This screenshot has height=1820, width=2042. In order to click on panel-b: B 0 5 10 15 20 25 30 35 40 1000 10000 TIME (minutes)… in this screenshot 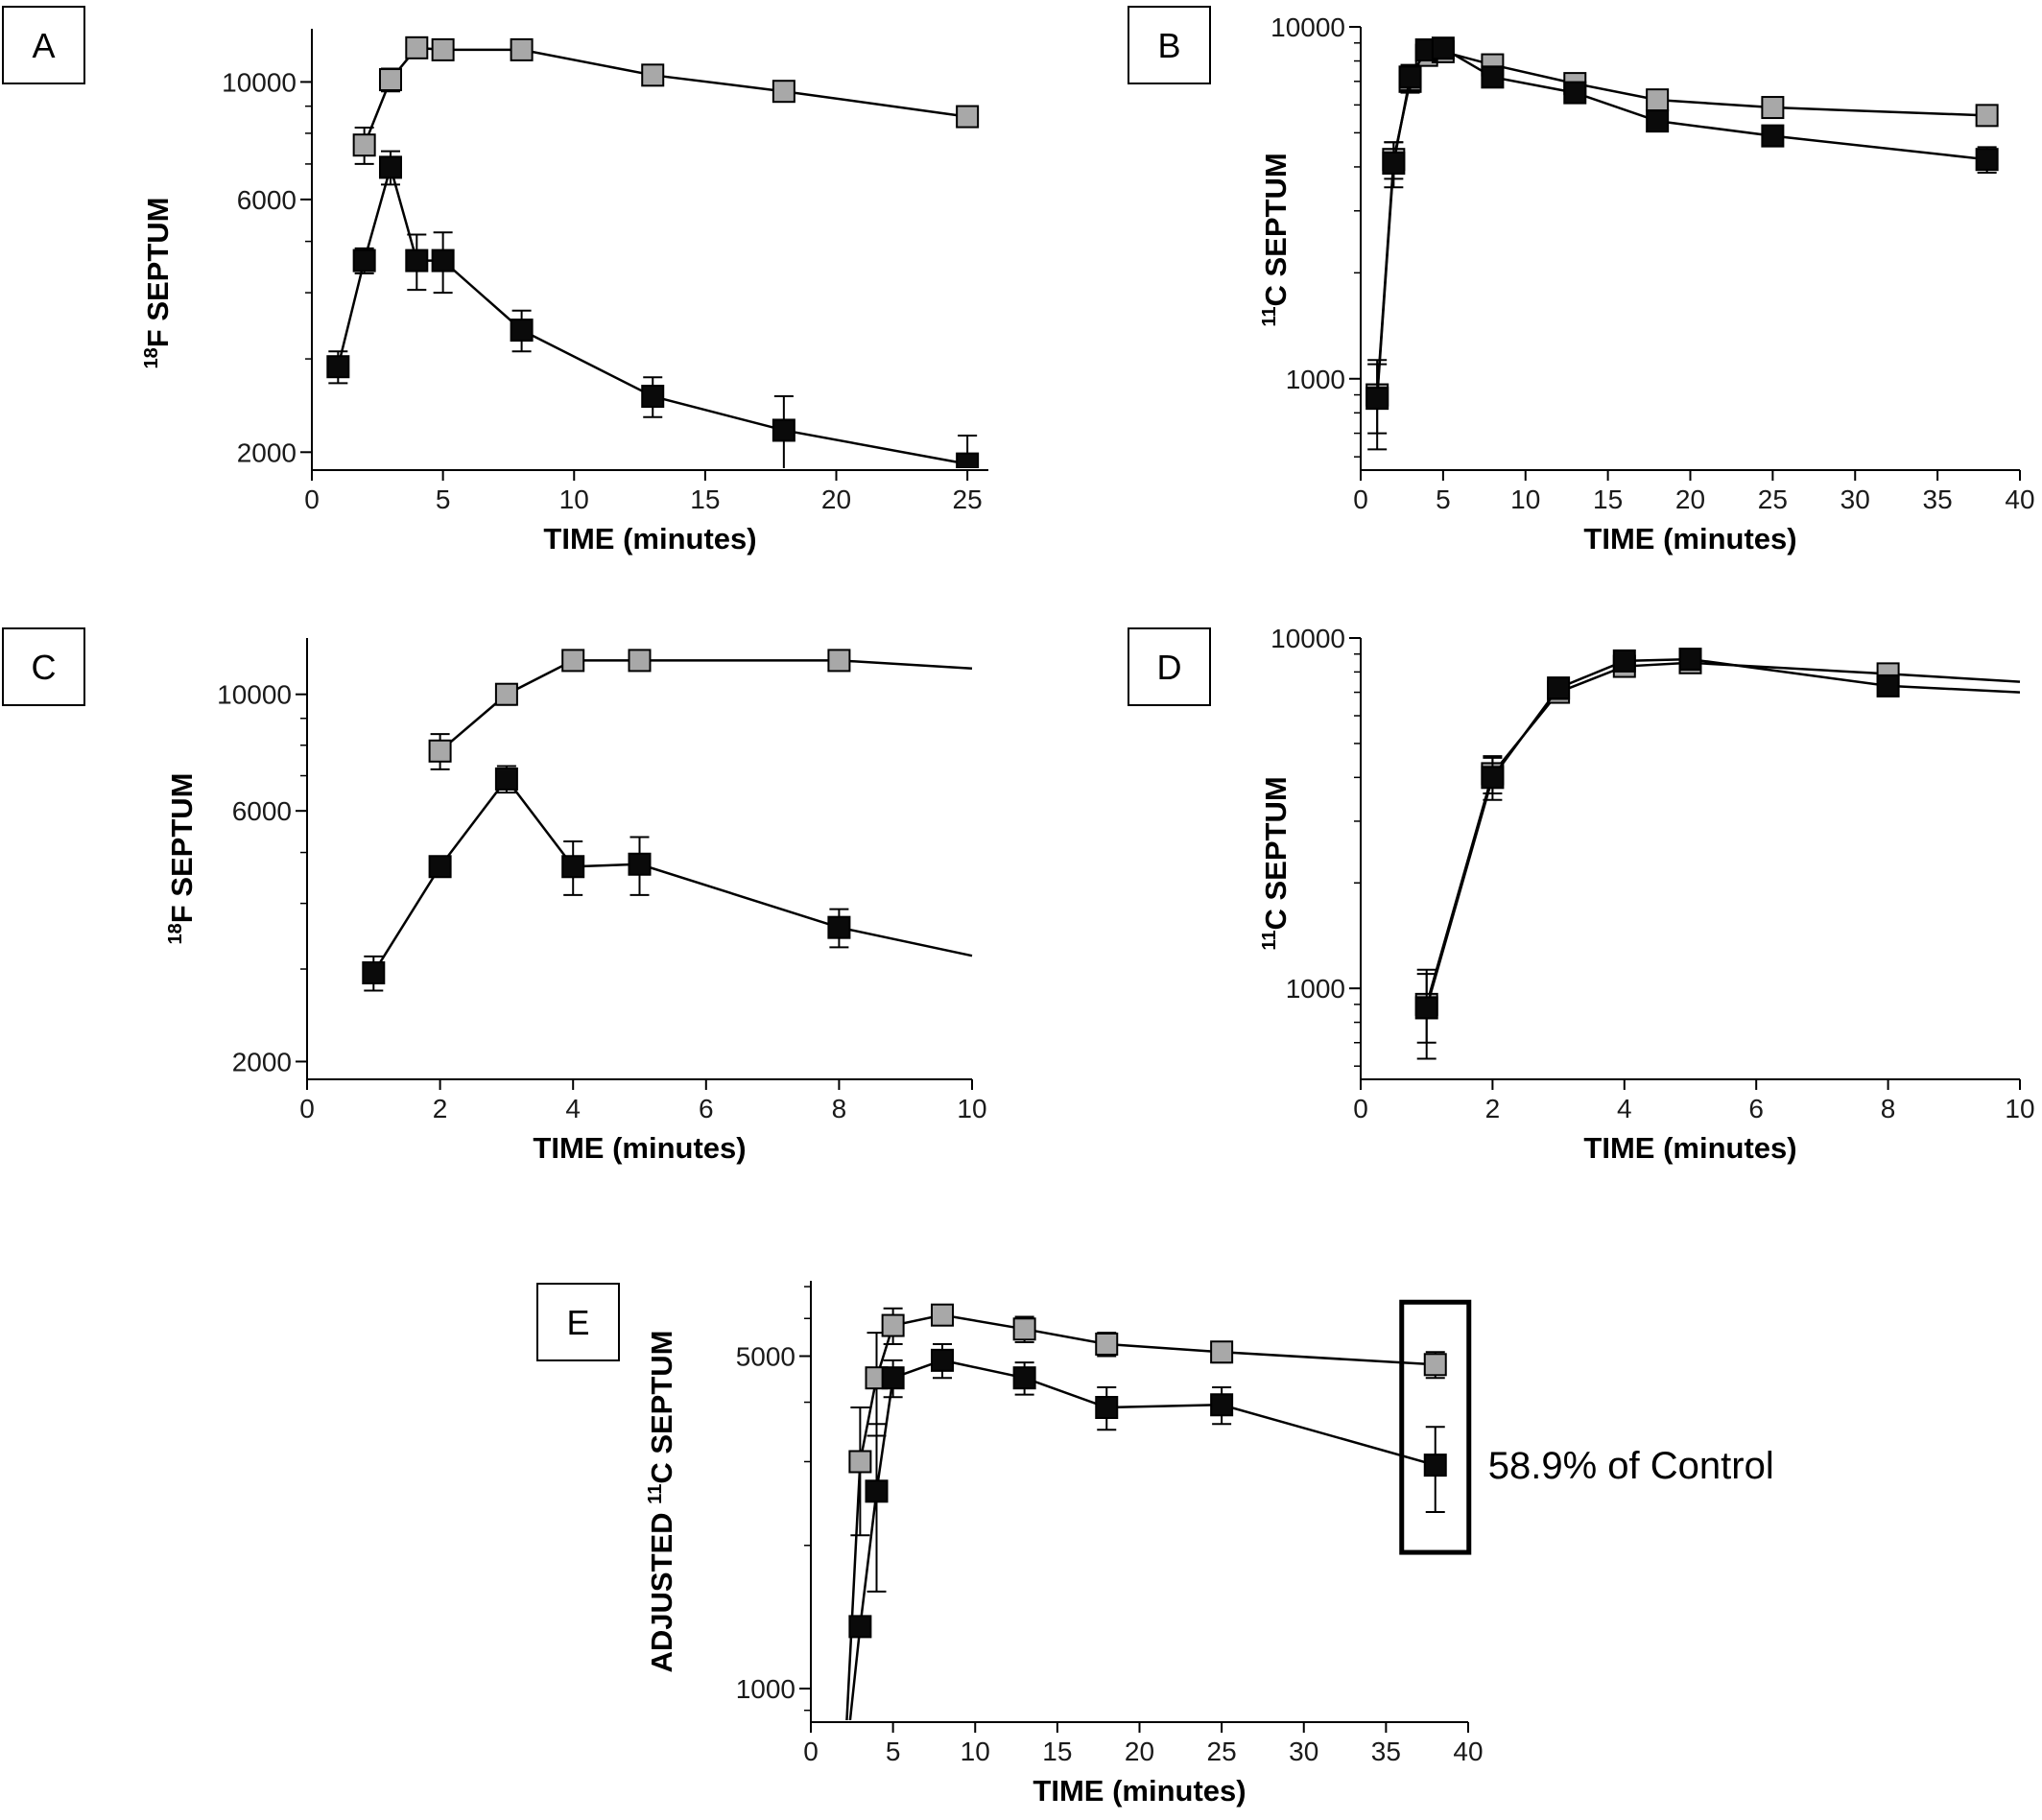, I will do `click(1581, 280)`.